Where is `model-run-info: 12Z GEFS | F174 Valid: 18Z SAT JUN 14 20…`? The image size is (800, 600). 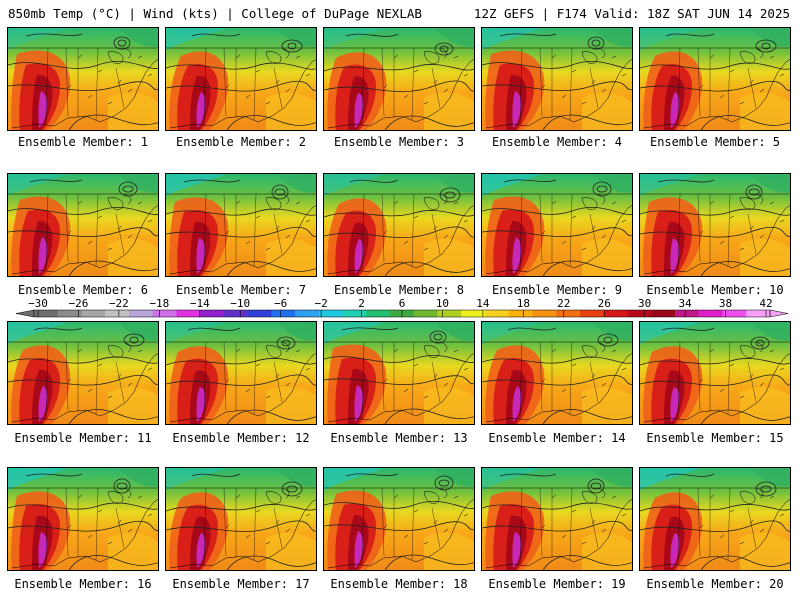 model-run-info: 12Z GEFS | F174 Valid: 18Z SAT JUN 14 20… is located at coordinates (631, 13).